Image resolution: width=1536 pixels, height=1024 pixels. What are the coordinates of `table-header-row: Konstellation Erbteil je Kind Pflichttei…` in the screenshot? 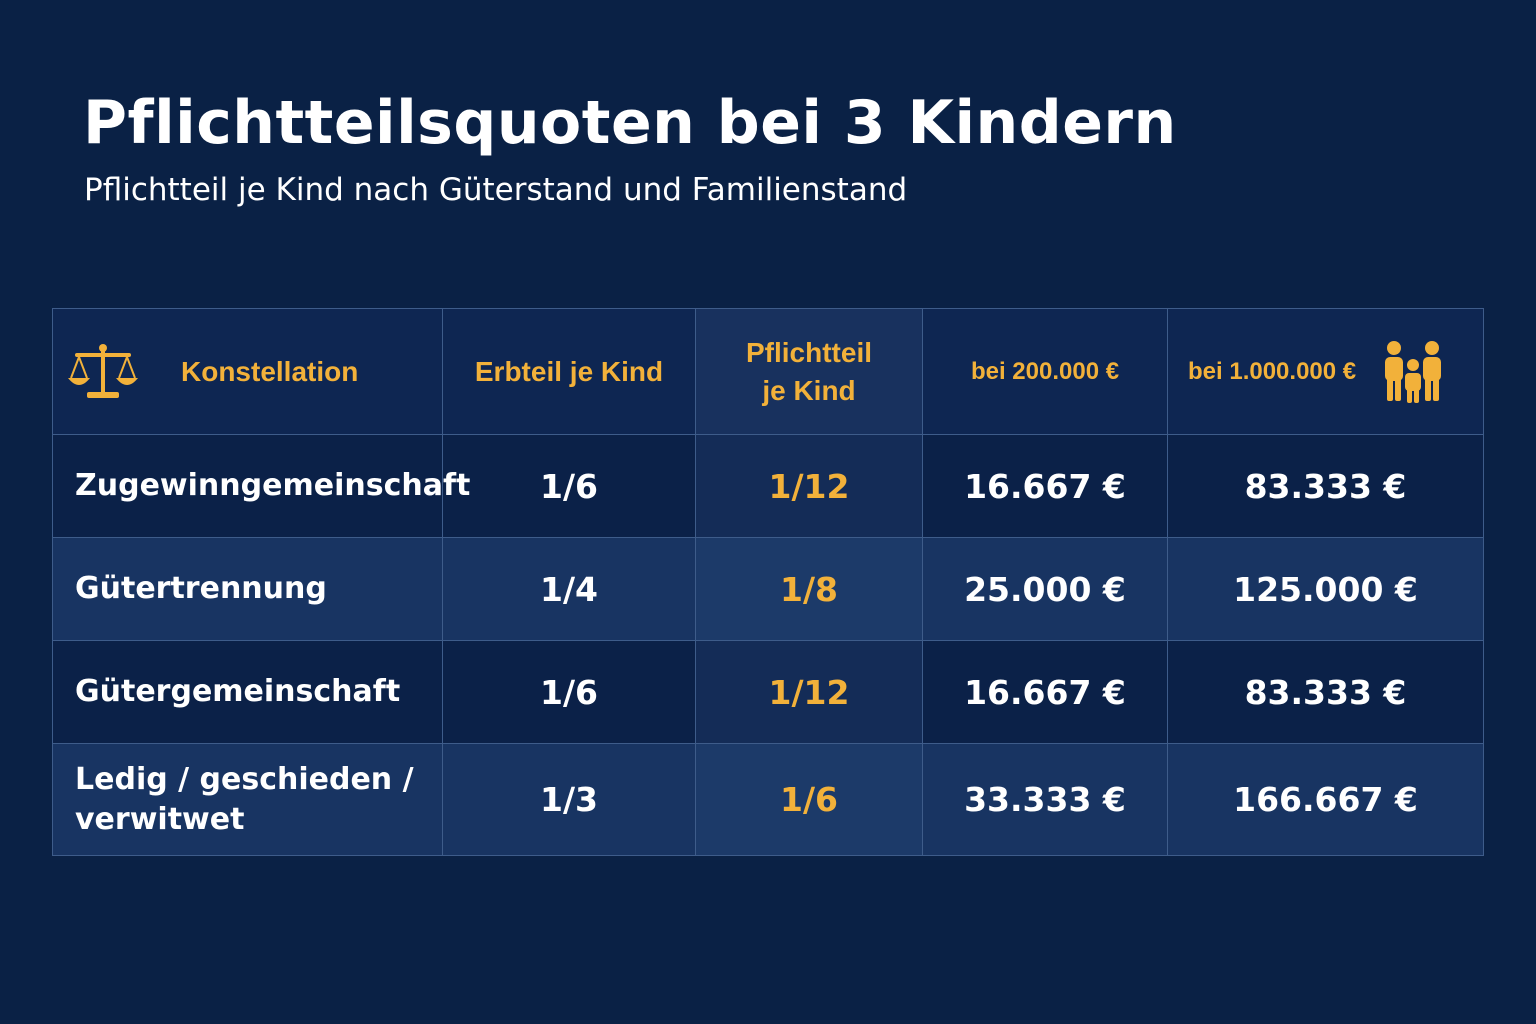 It's located at (768, 371).